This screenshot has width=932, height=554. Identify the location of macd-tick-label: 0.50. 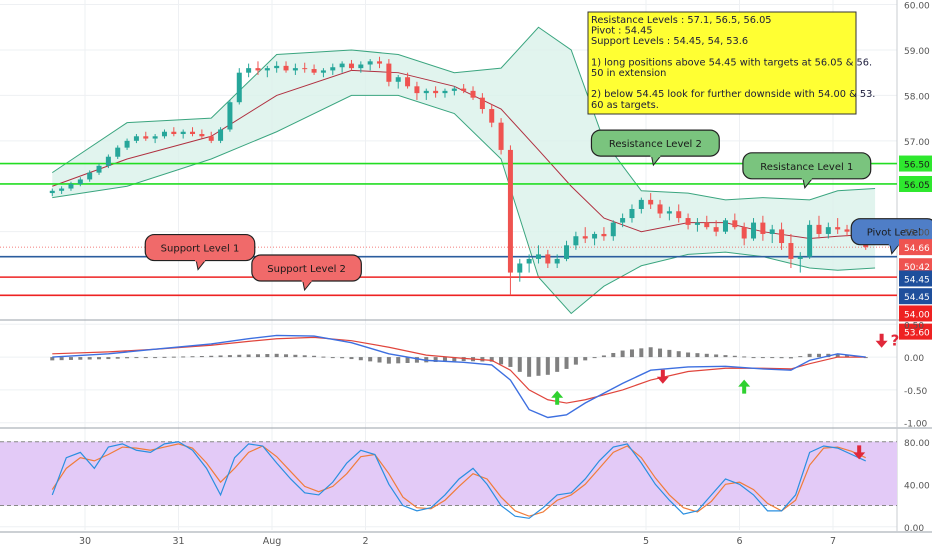
(914, 326).